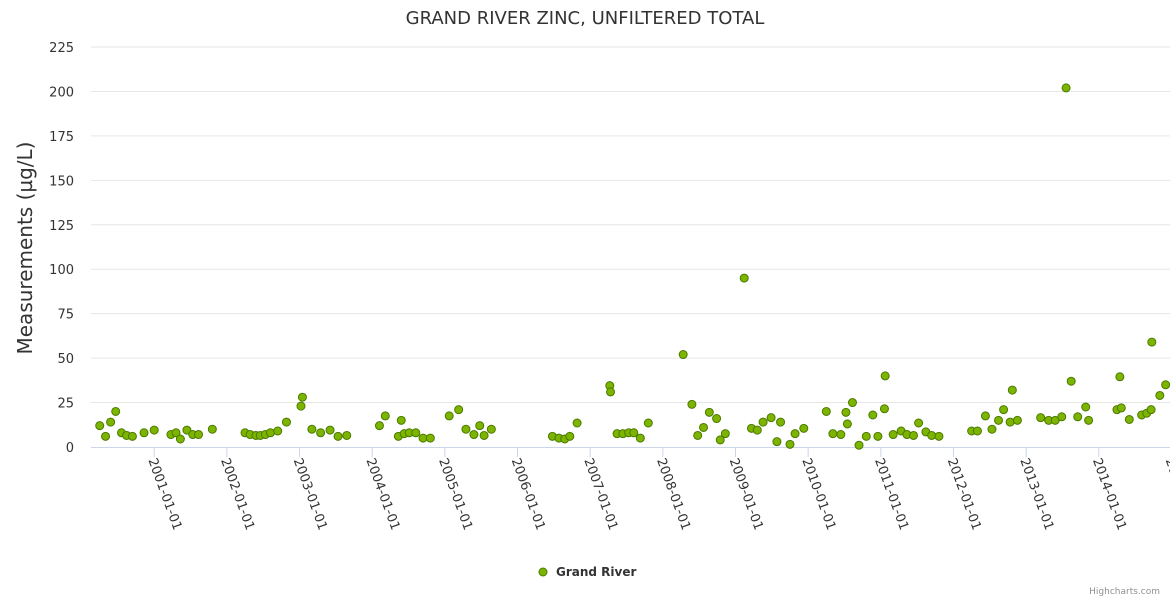 The width and height of the screenshot is (1170, 600). I want to click on legend-item-label: Grand River, so click(596, 572).